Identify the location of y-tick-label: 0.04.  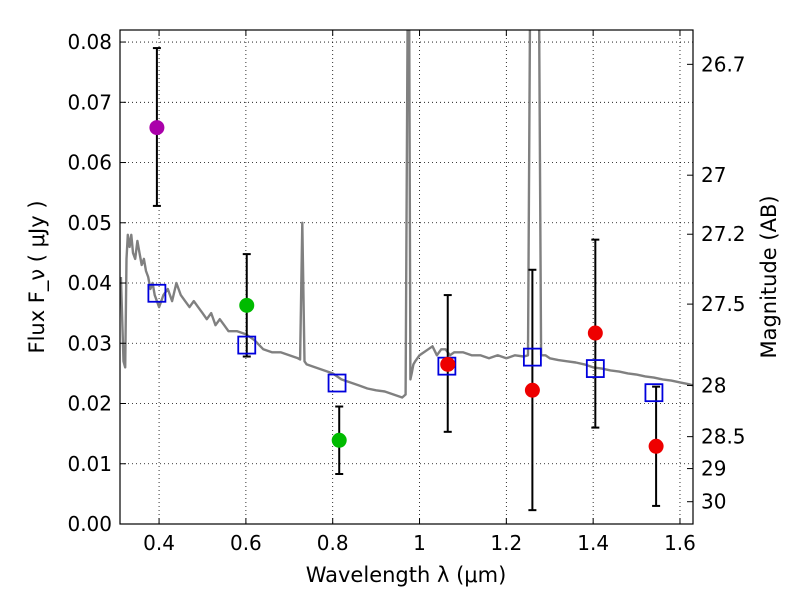
(89, 283).